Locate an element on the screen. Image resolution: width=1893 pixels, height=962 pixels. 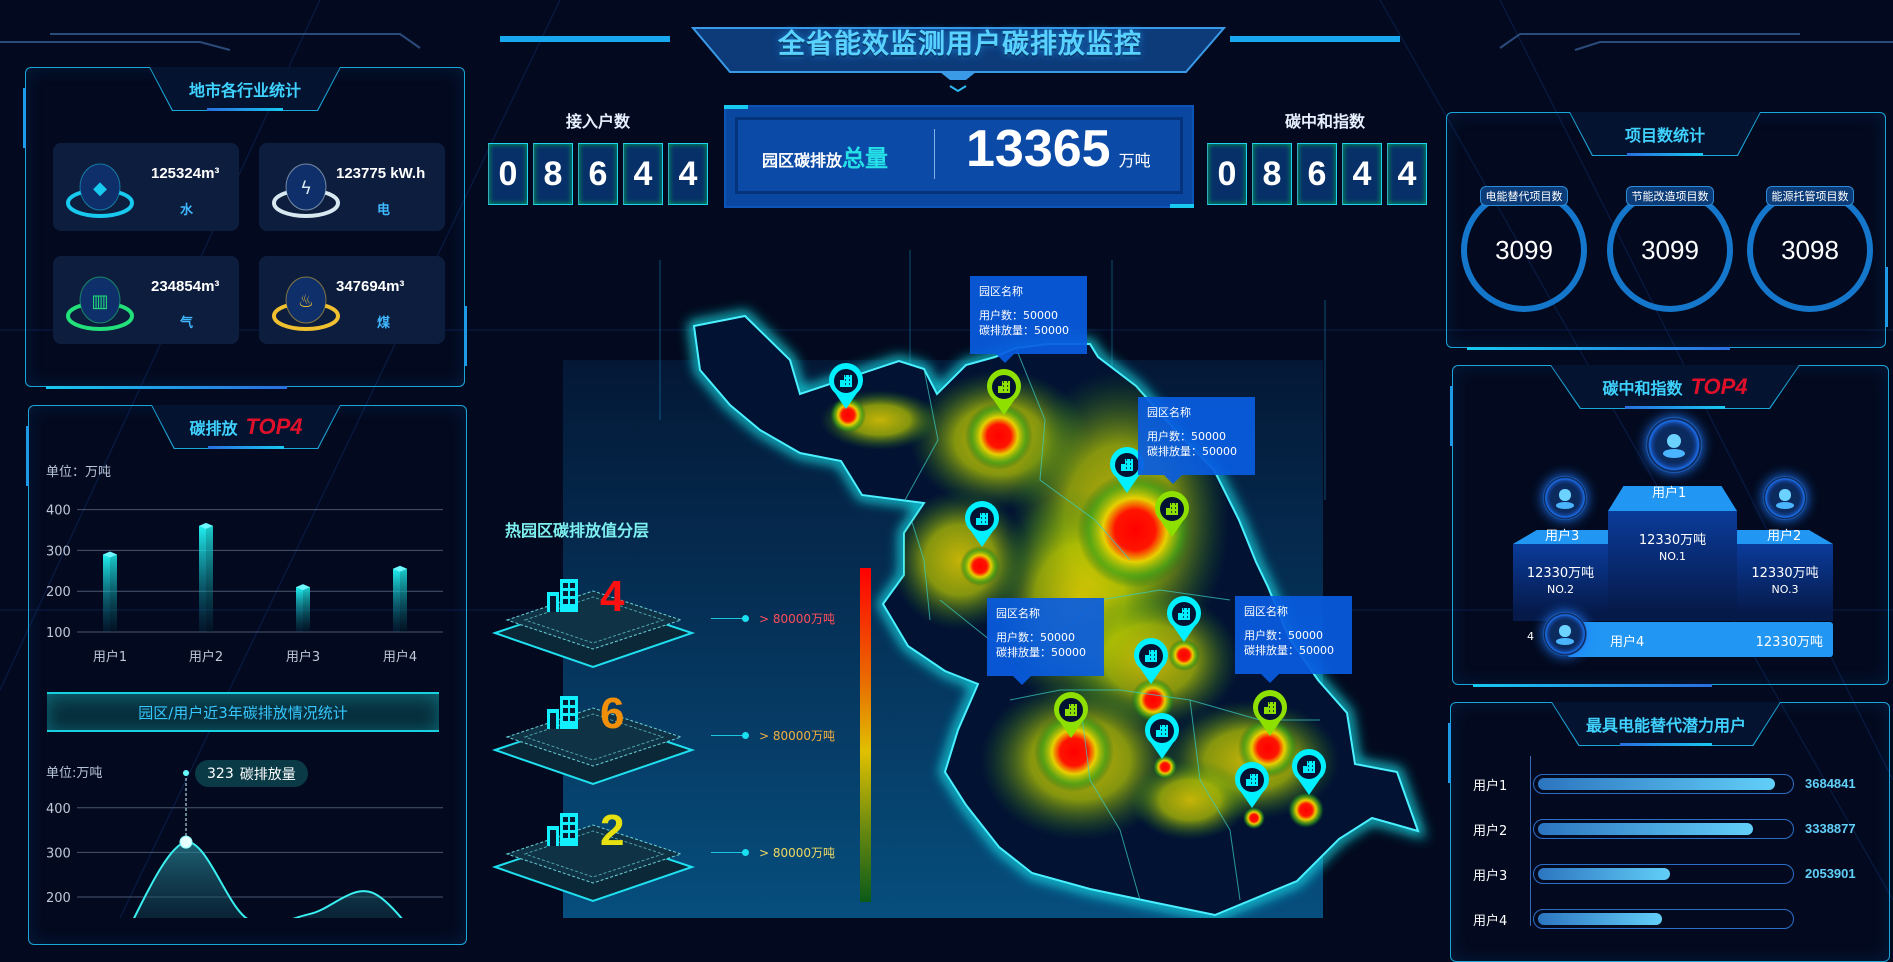
stat-value: 125324m³ is located at coordinates (185, 173).